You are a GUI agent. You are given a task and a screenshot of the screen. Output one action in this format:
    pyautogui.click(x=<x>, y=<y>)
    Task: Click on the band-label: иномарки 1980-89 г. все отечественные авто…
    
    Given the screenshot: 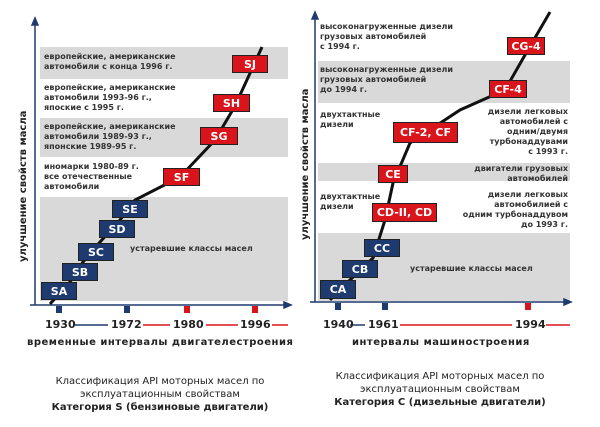 What is the action you would take?
    pyautogui.click(x=91, y=176)
    